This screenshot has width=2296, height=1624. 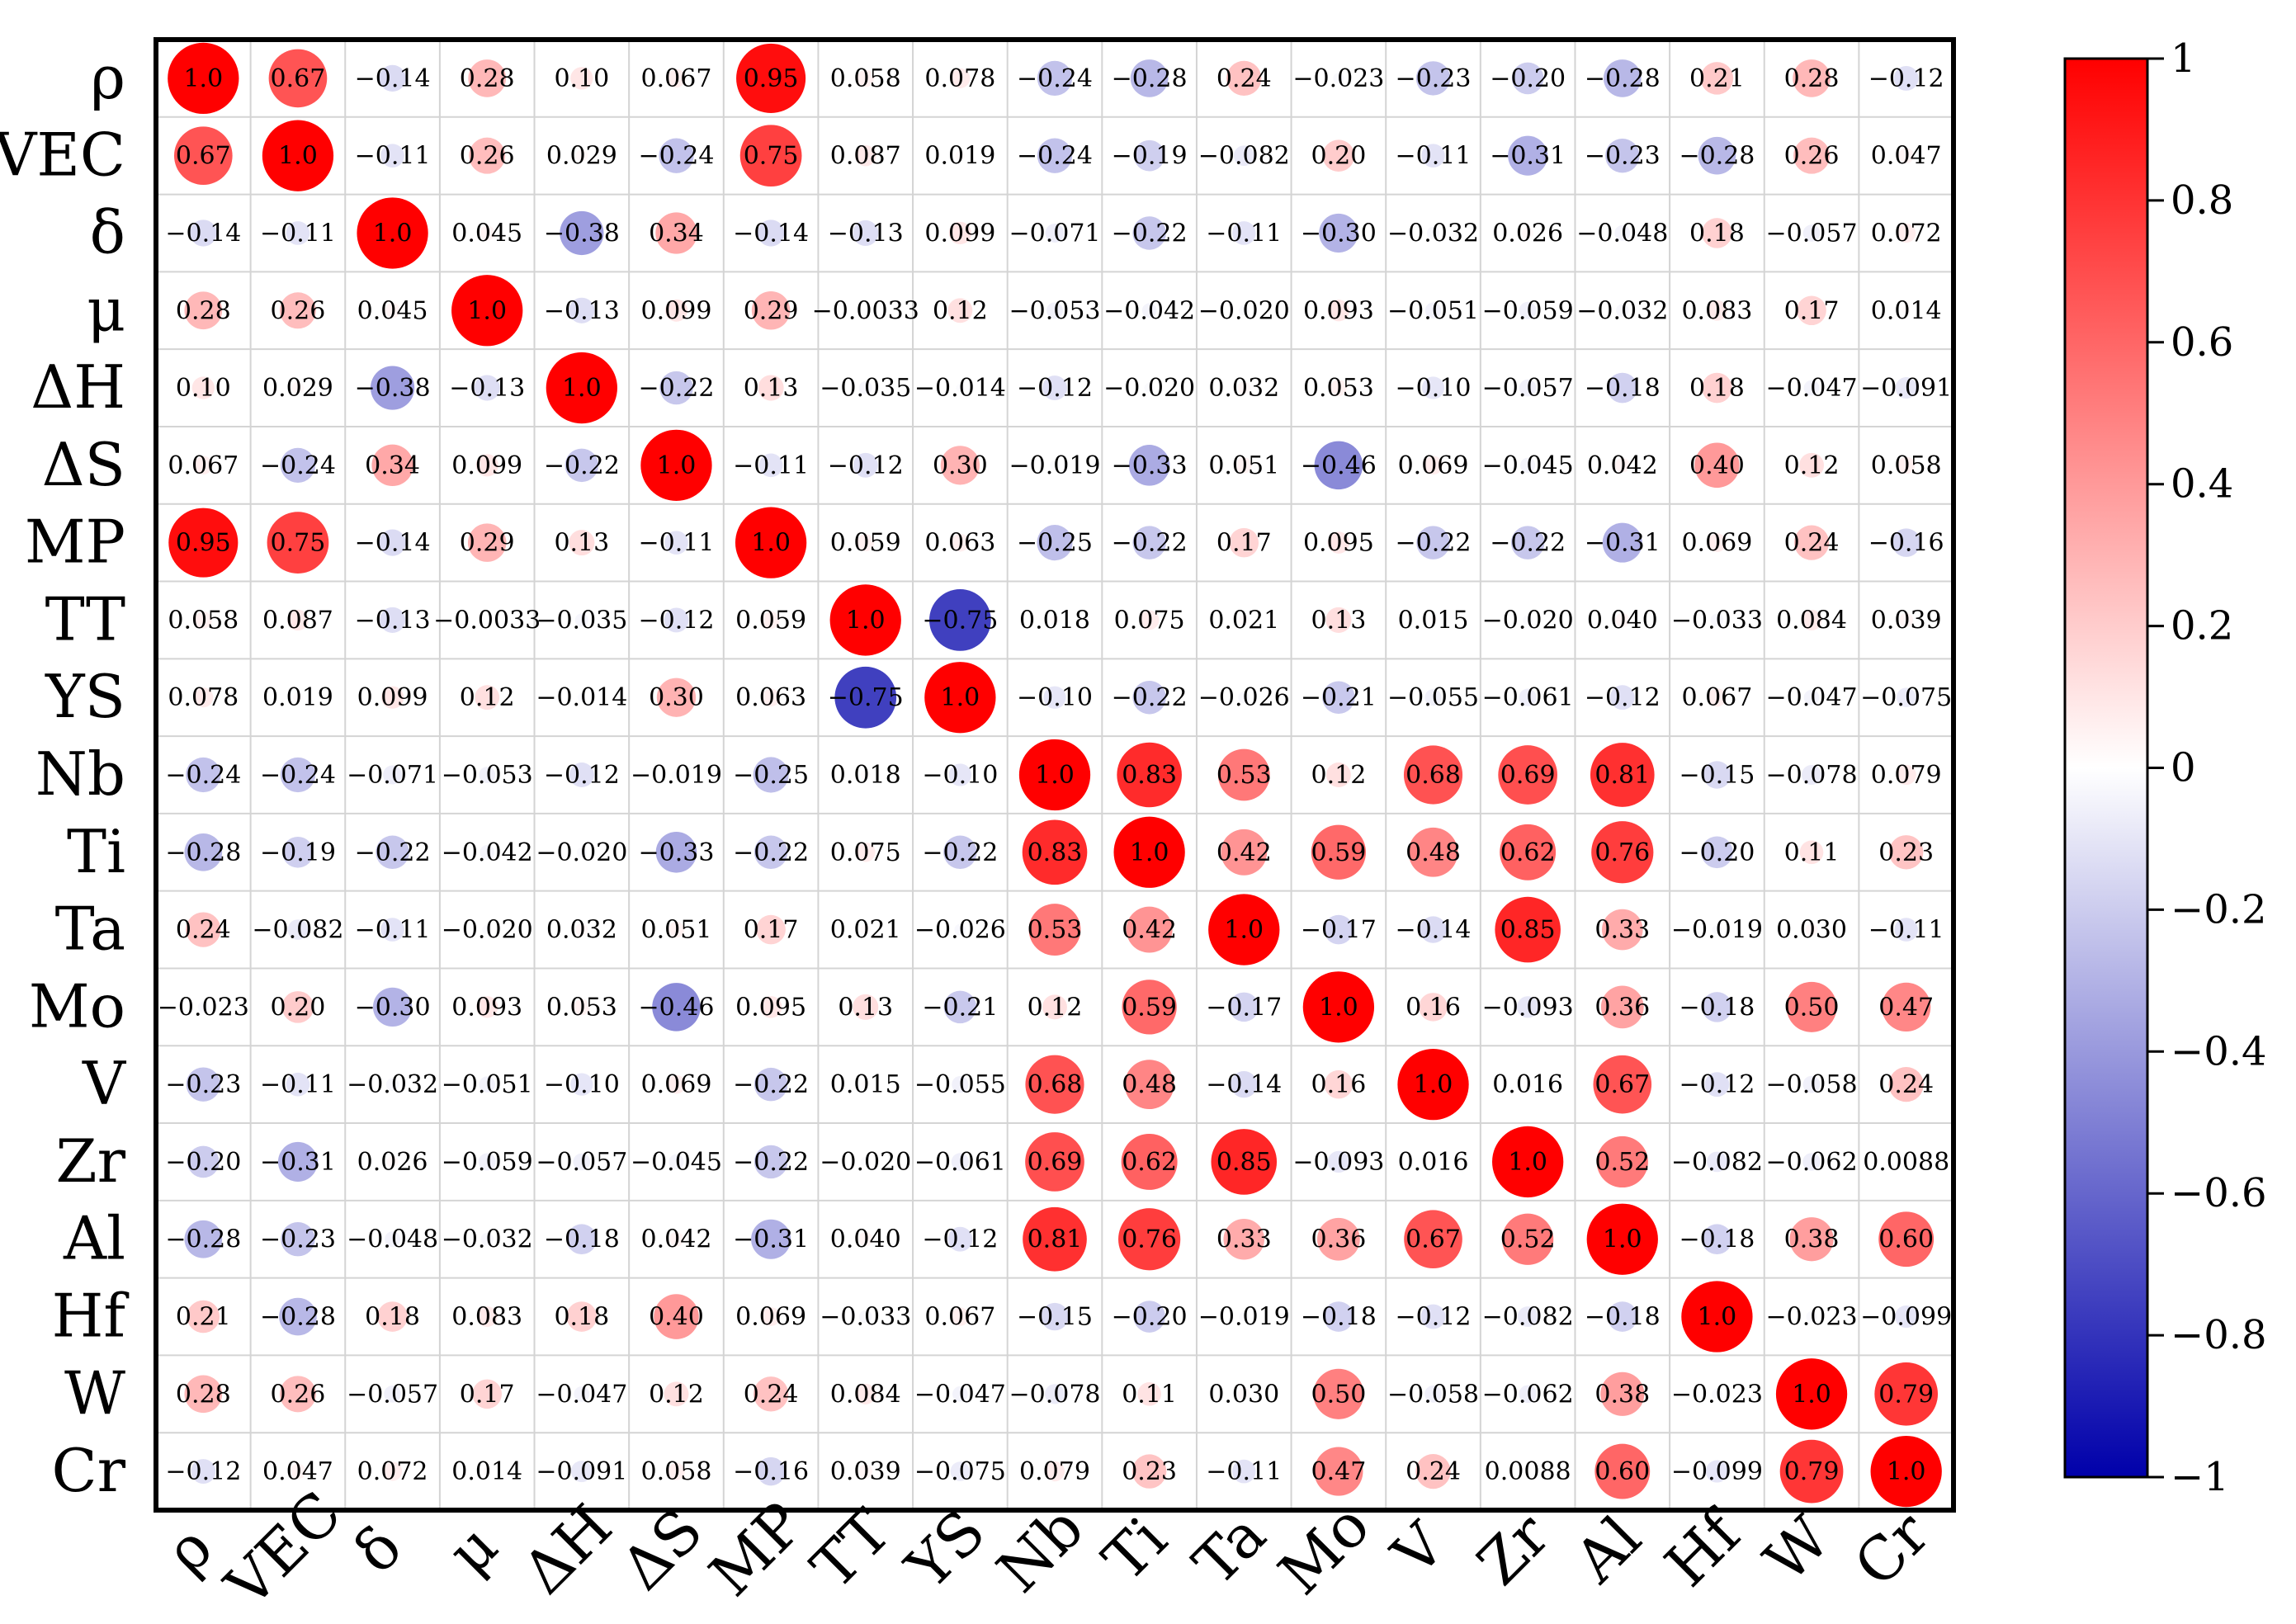 I want to click on cell-value-label: −0.25, so click(x=771, y=775).